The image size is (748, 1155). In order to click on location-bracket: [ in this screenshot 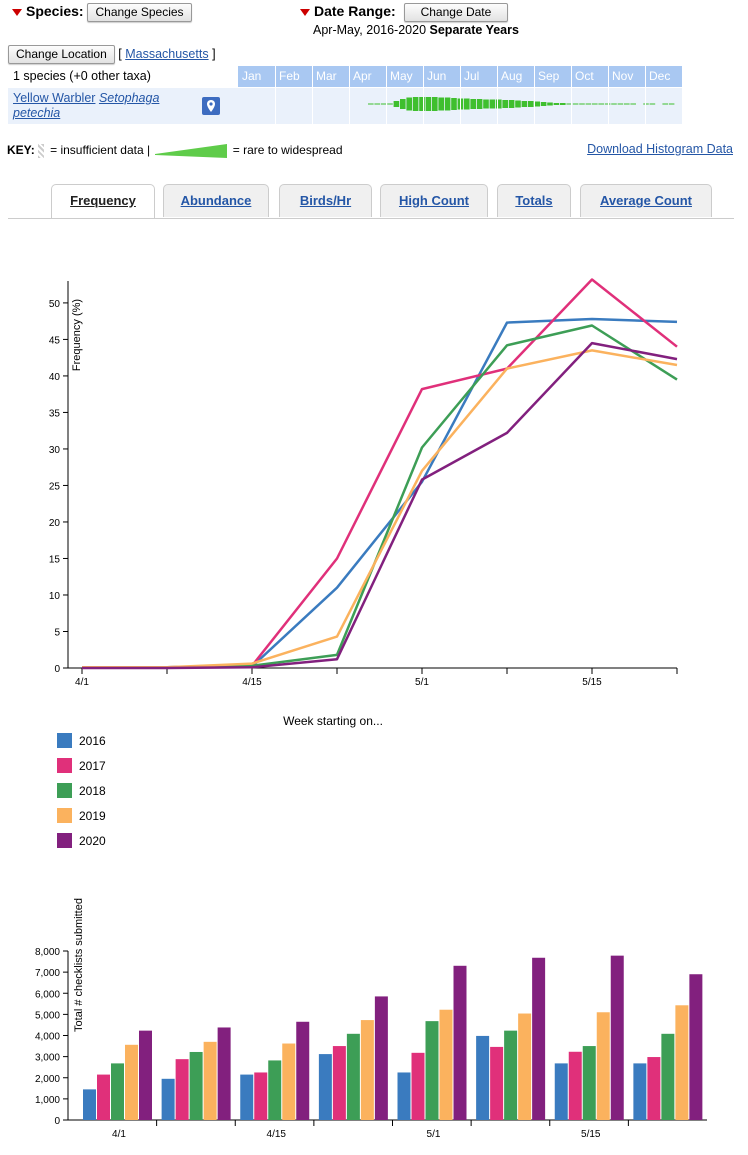, I will do `click(120, 54)`.